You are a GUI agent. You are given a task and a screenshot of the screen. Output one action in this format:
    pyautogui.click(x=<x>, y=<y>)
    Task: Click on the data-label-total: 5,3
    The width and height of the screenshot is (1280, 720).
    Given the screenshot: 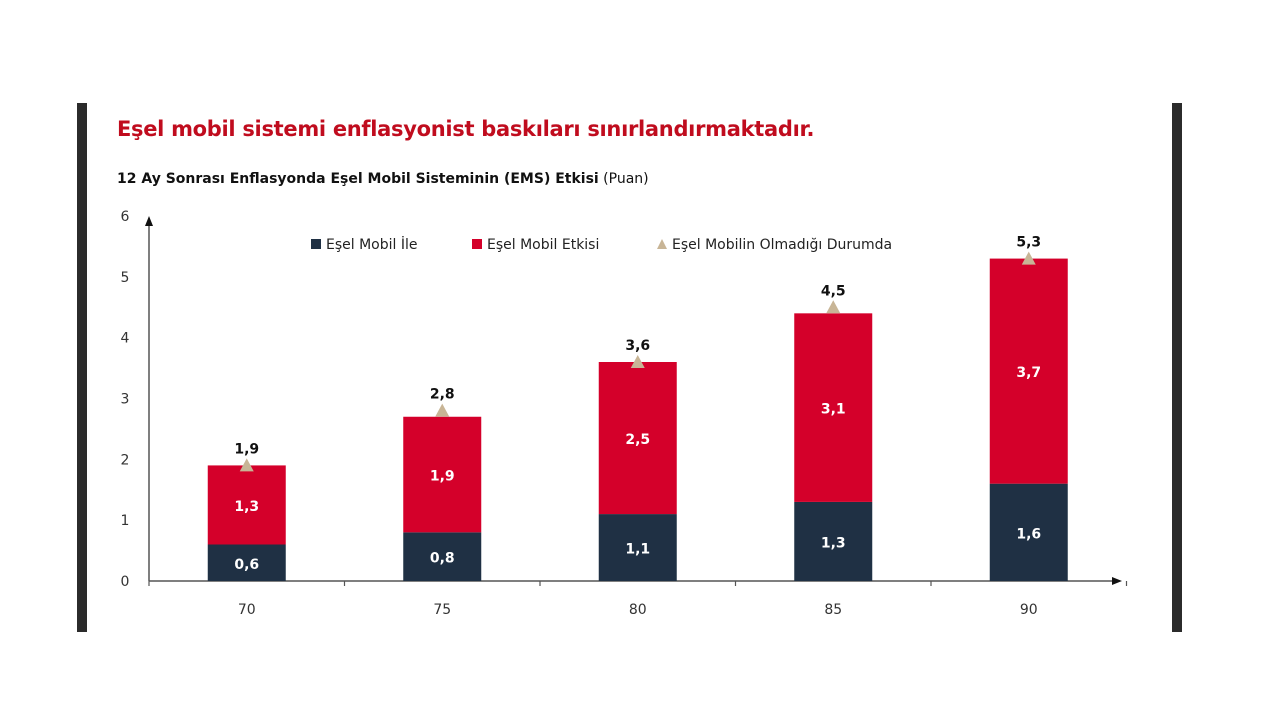 What is the action you would take?
    pyautogui.click(x=1028, y=243)
    